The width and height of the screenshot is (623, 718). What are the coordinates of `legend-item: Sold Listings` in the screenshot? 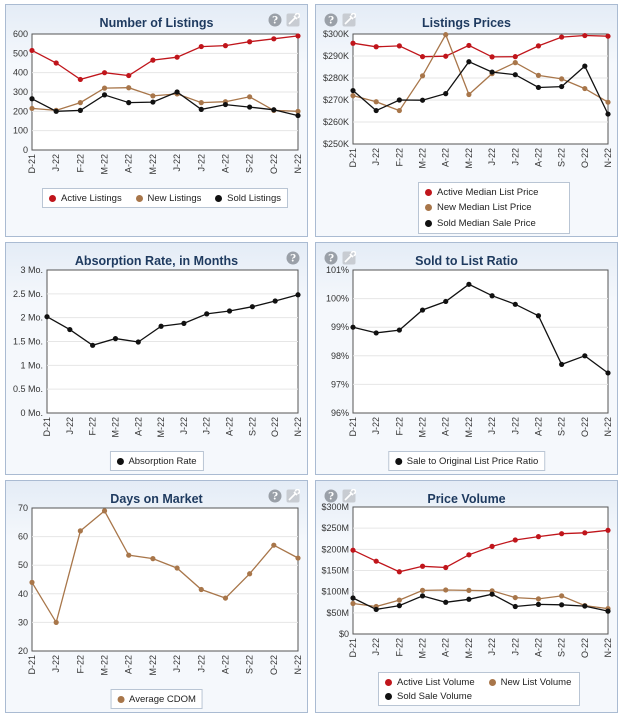 It's located at (248, 198).